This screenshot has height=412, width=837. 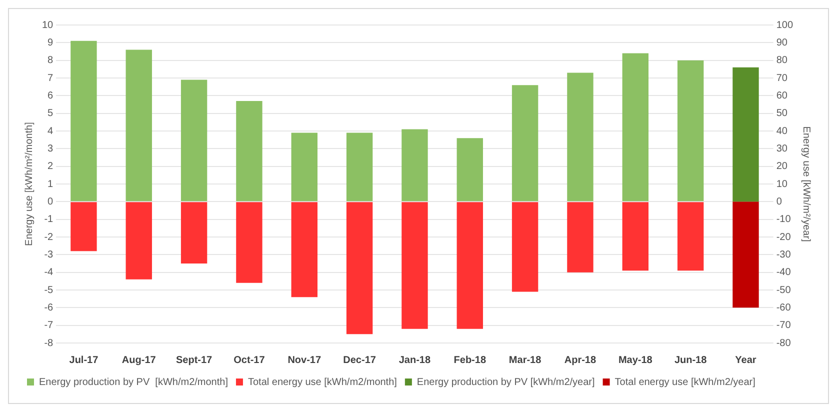 I want to click on y2-tick-label: -70, so click(x=784, y=326).